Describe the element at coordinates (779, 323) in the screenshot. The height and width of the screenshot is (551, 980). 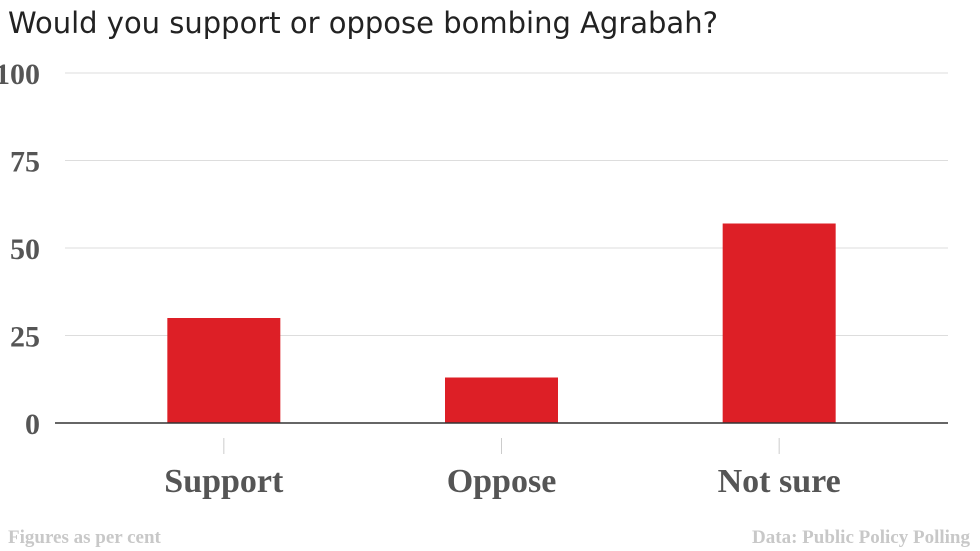
I see `bar-not-sure` at that location.